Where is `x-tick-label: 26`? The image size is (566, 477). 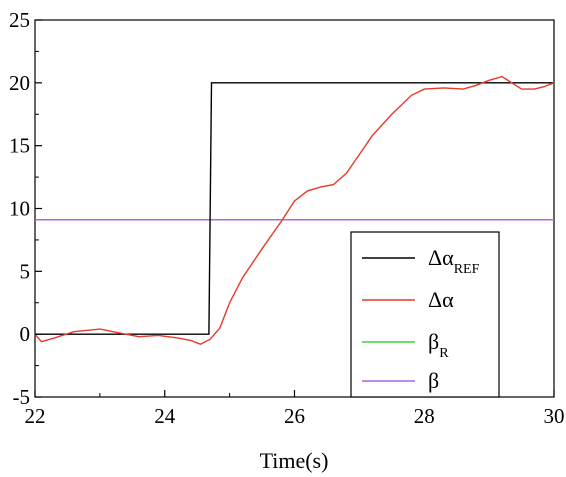
x-tick-label: 26 is located at coordinates (294, 416).